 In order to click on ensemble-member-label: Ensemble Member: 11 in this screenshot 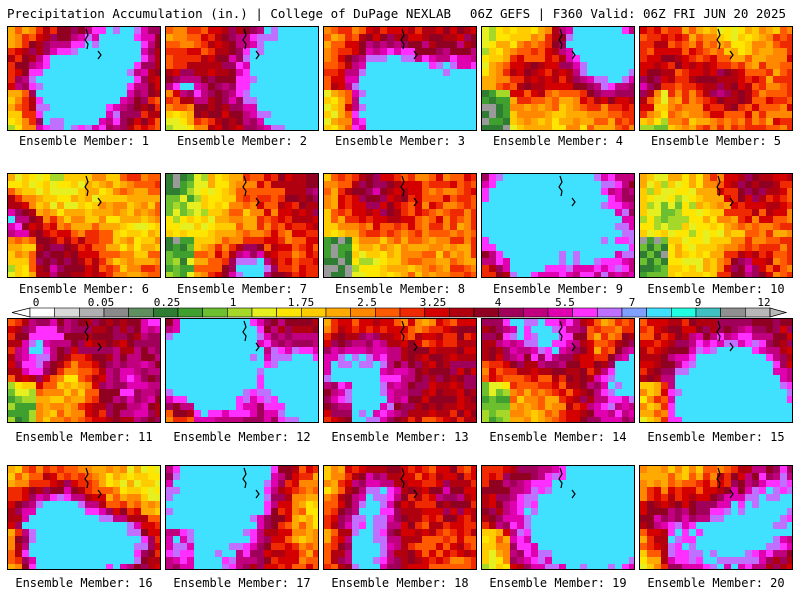, I will do `click(84, 437)`.